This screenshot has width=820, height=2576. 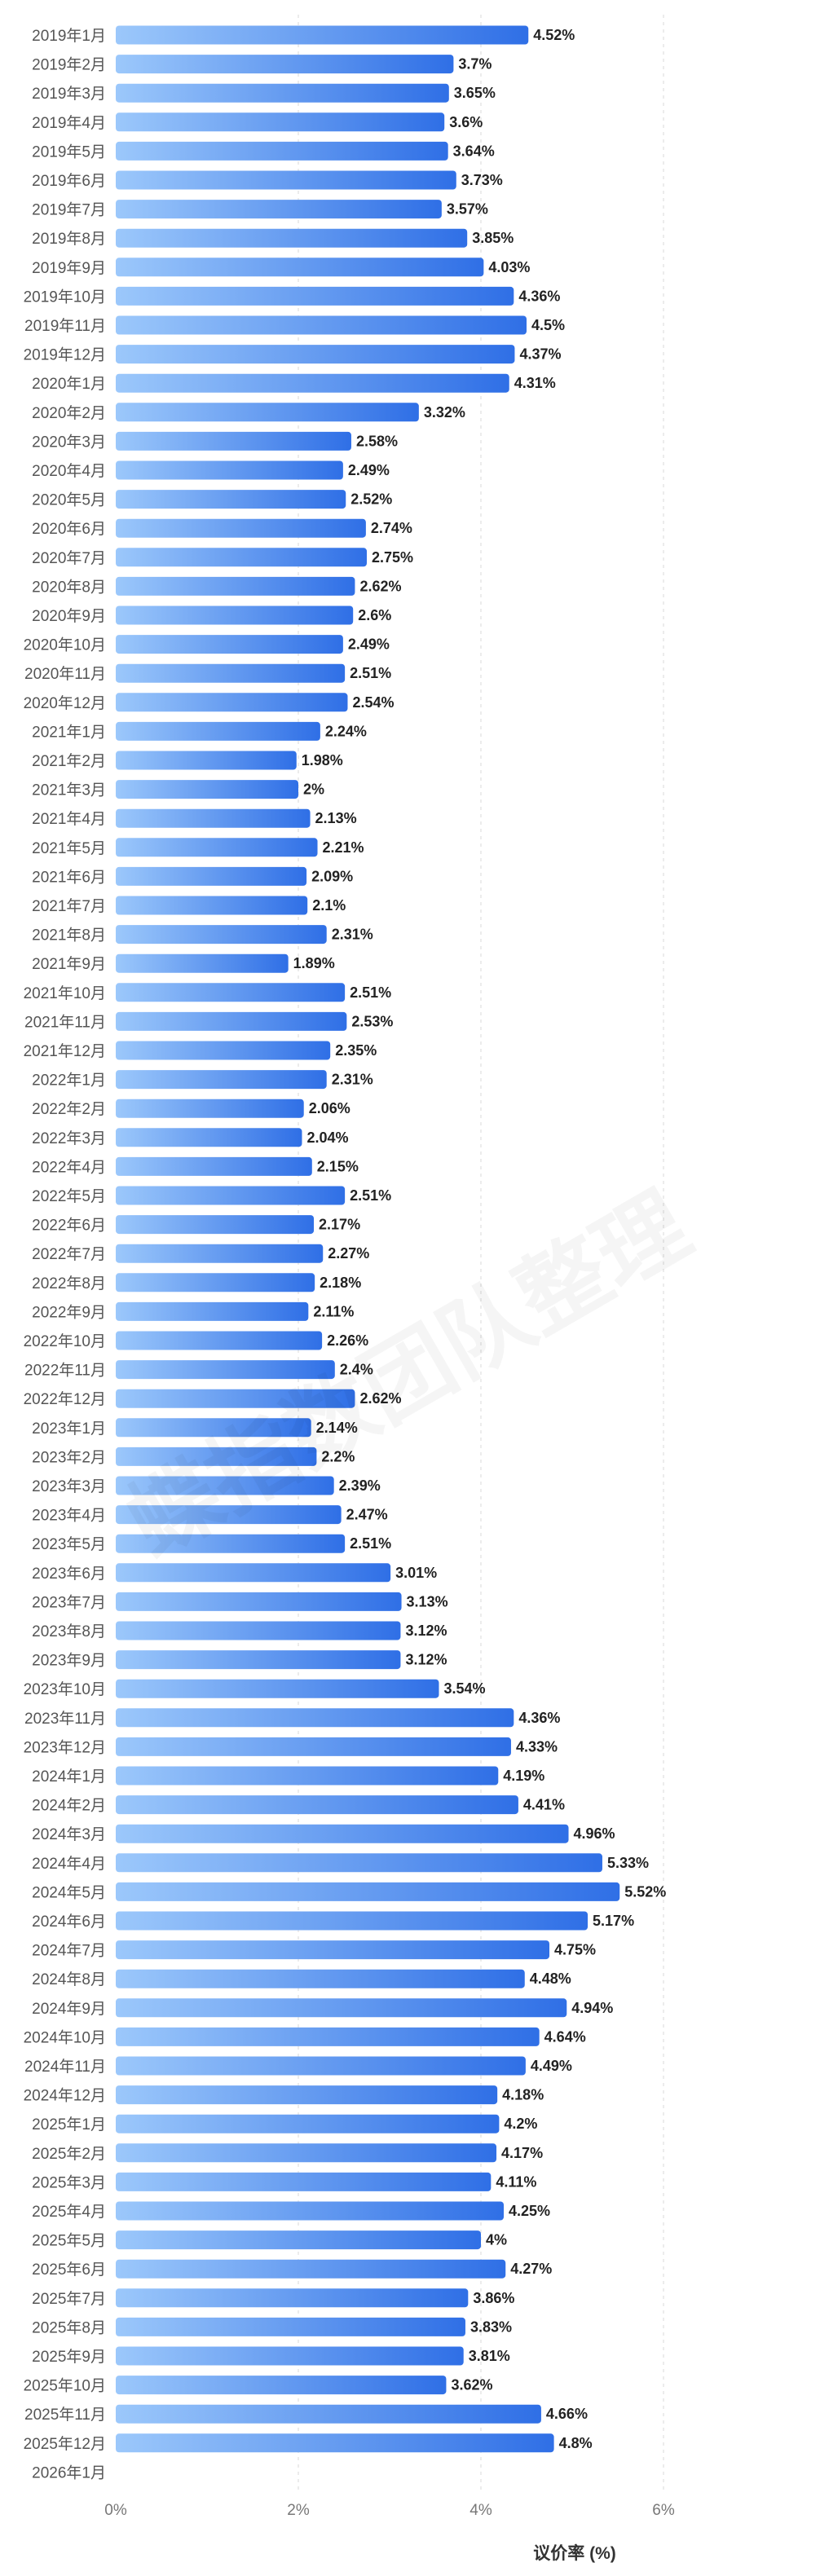 What do you see at coordinates (474, 151) in the screenshot?
I see `value-label: 3.64%` at bounding box center [474, 151].